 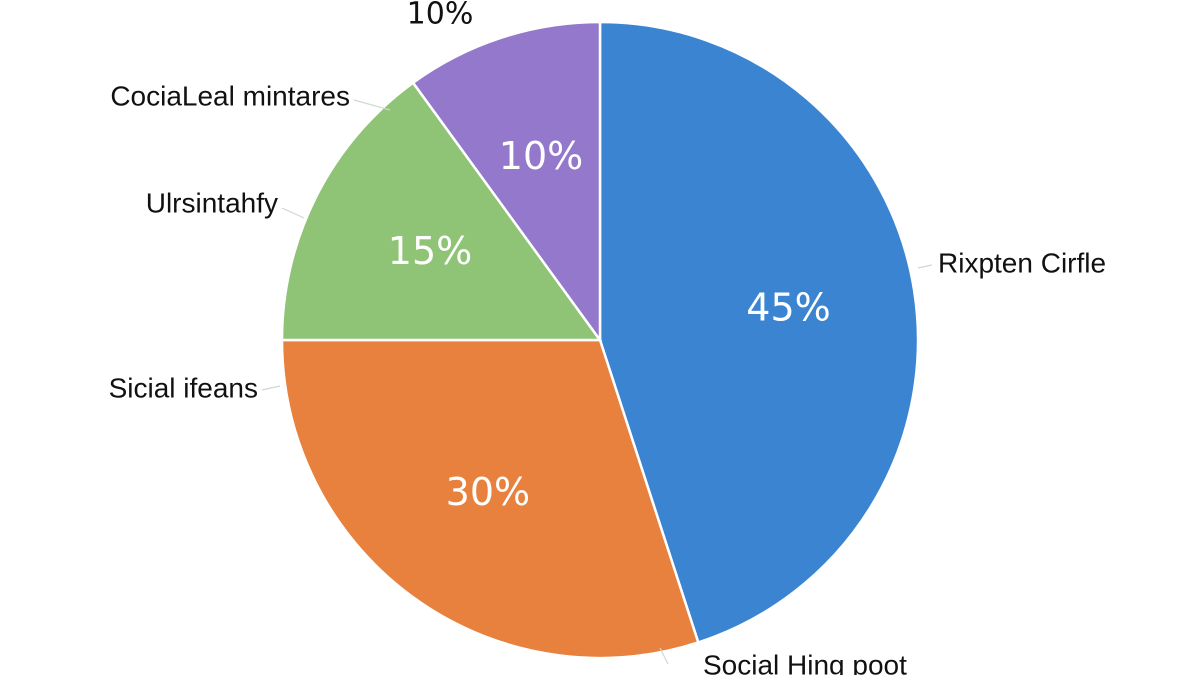 What do you see at coordinates (1022, 262) in the screenshot?
I see `slice-category-label: Rixpten Cirfle` at bounding box center [1022, 262].